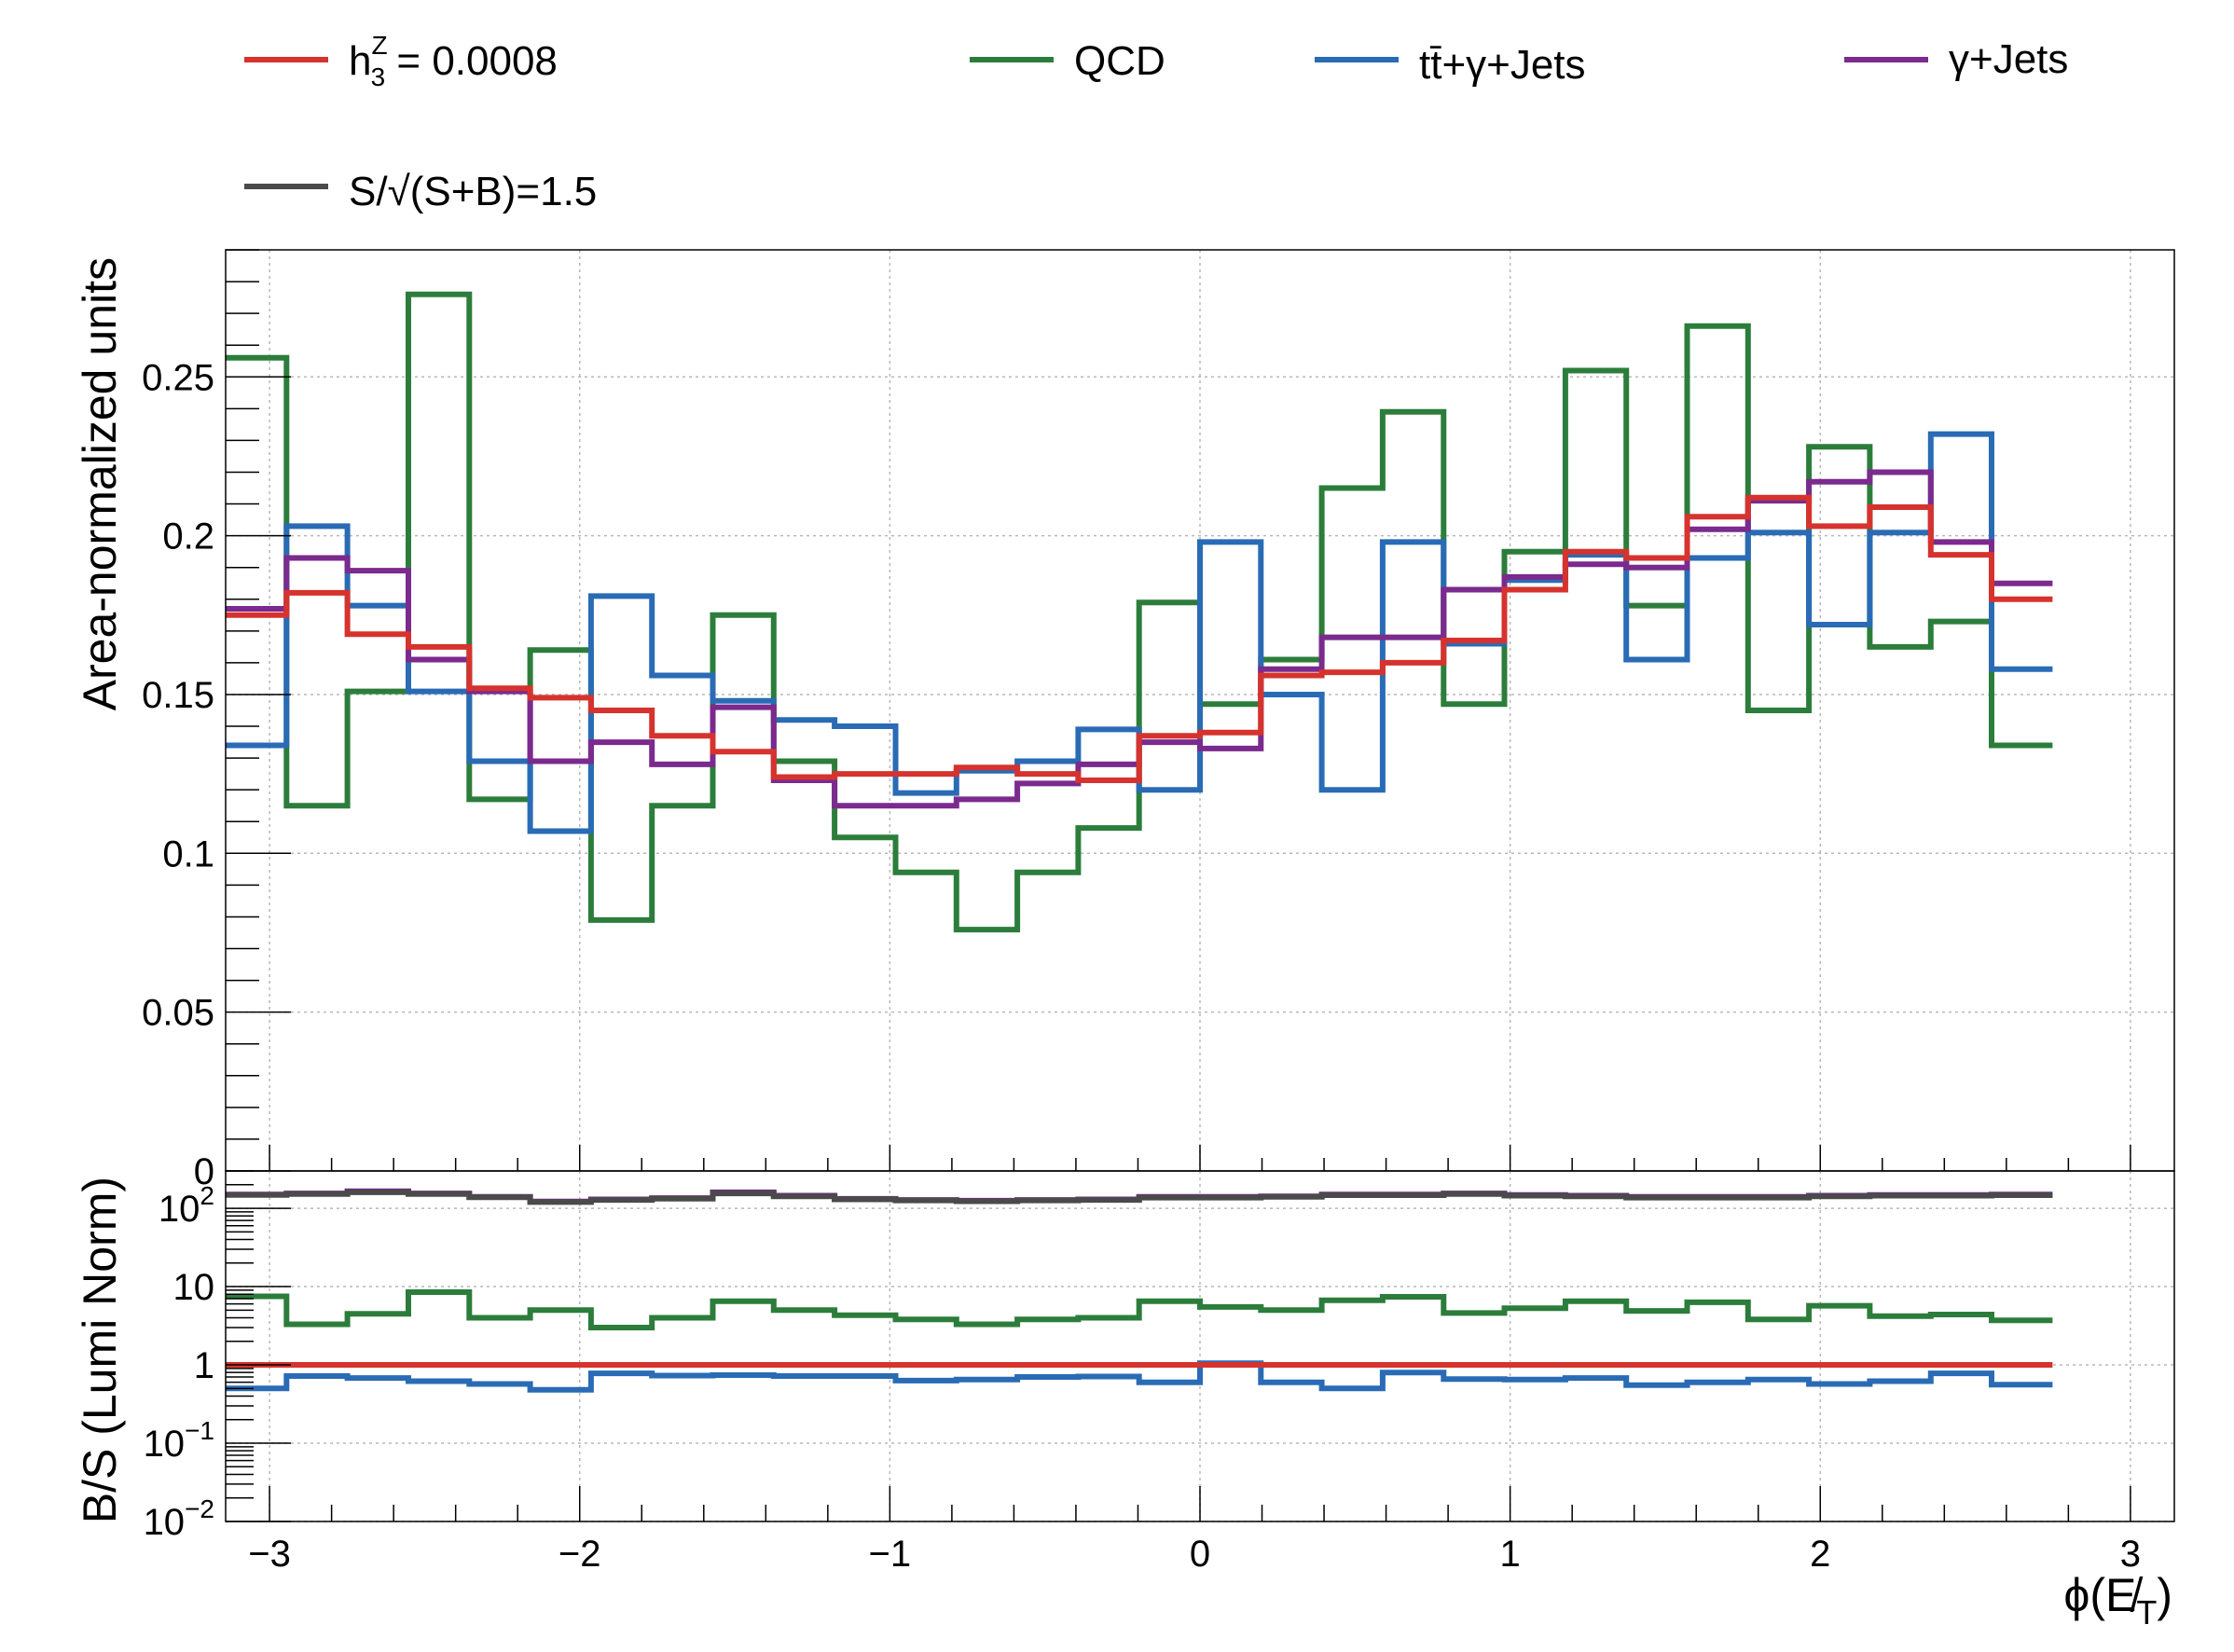 This screenshot has height=1652, width=2234. What do you see at coordinates (178, 1014) in the screenshot?
I see `main-y-tick-label: 0.05` at bounding box center [178, 1014].